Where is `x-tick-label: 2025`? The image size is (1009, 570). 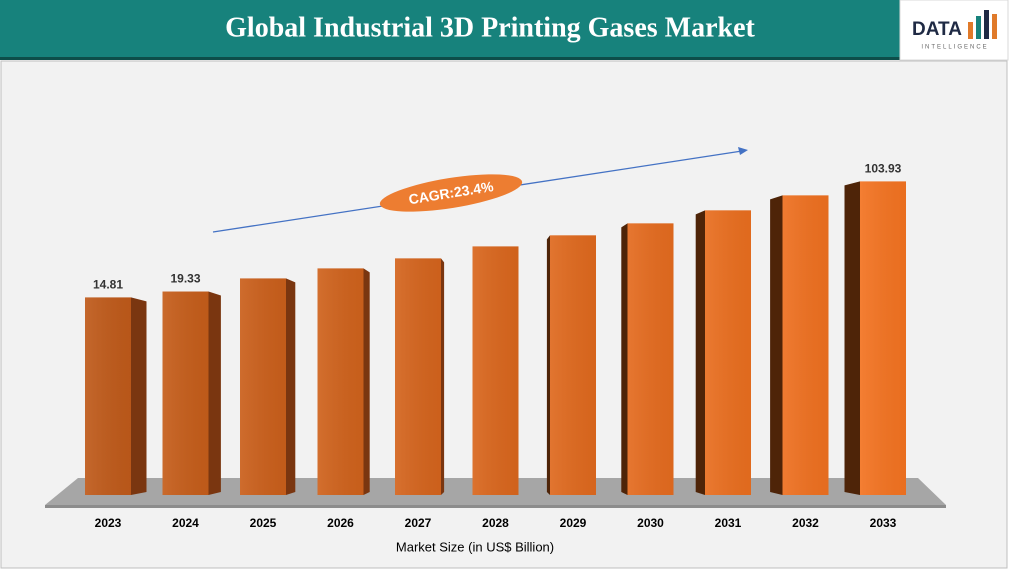 x-tick-label: 2025 is located at coordinates (263, 523).